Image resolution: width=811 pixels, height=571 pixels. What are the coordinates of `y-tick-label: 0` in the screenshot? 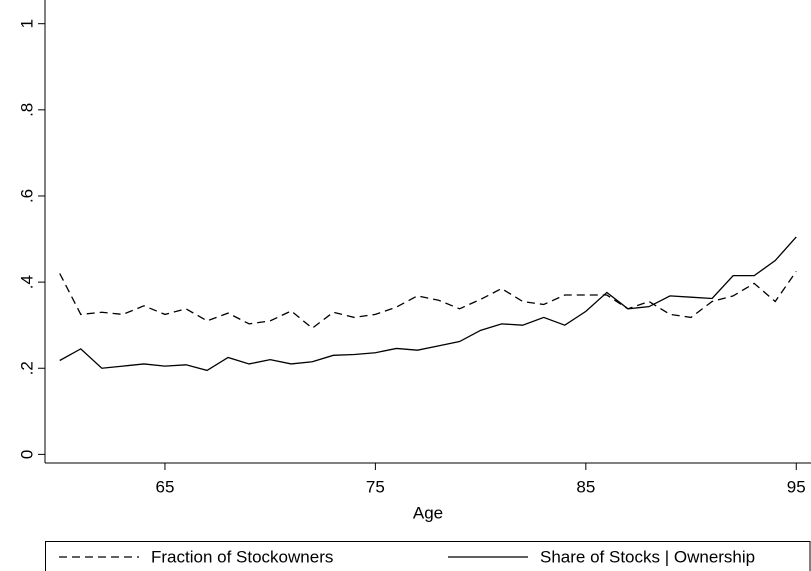 It's located at (26, 454).